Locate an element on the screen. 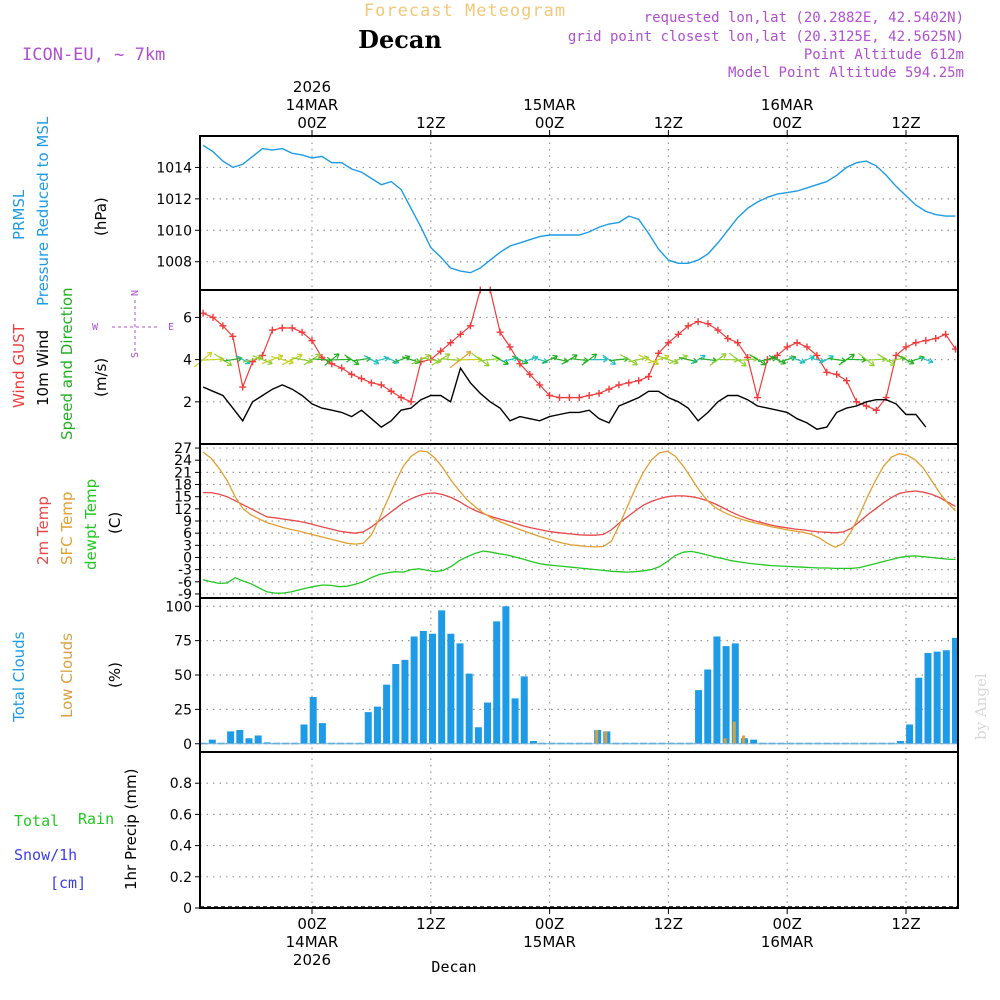  bottom-time-label: 00Z is located at coordinates (311, 924).